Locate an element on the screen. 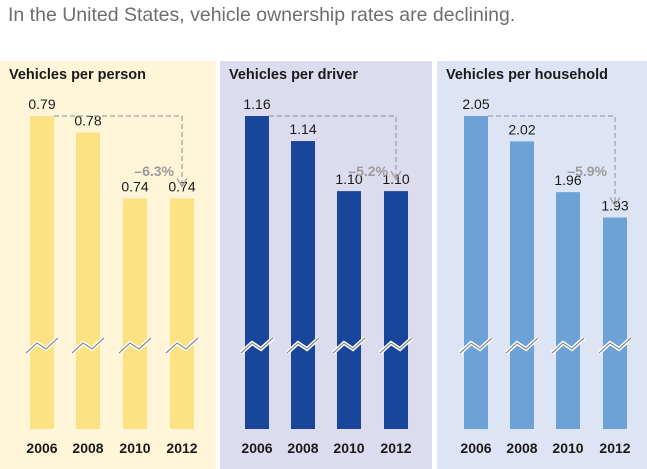 The height and width of the screenshot is (469, 647). value-label: 0.74 is located at coordinates (134, 186).